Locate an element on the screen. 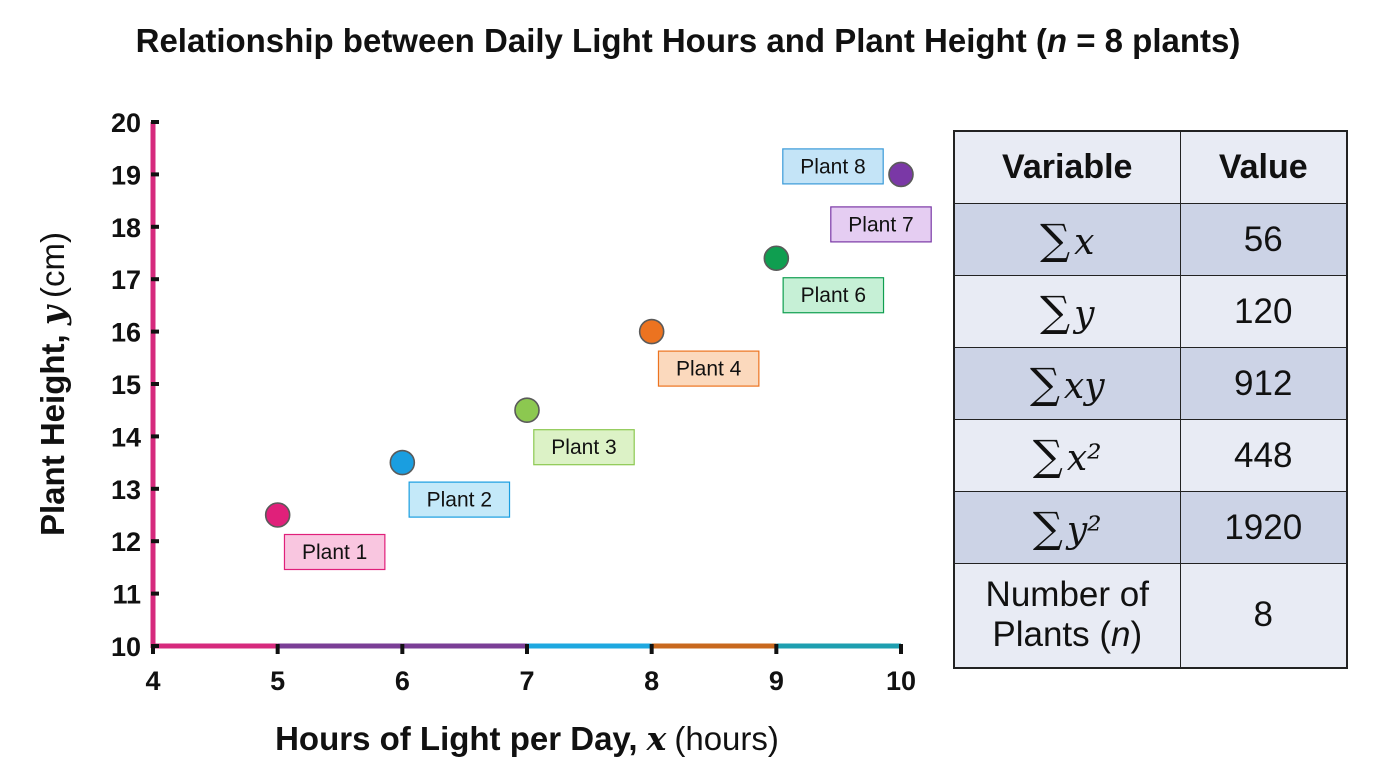  y-tick-label: 17 is located at coordinates (126, 280).